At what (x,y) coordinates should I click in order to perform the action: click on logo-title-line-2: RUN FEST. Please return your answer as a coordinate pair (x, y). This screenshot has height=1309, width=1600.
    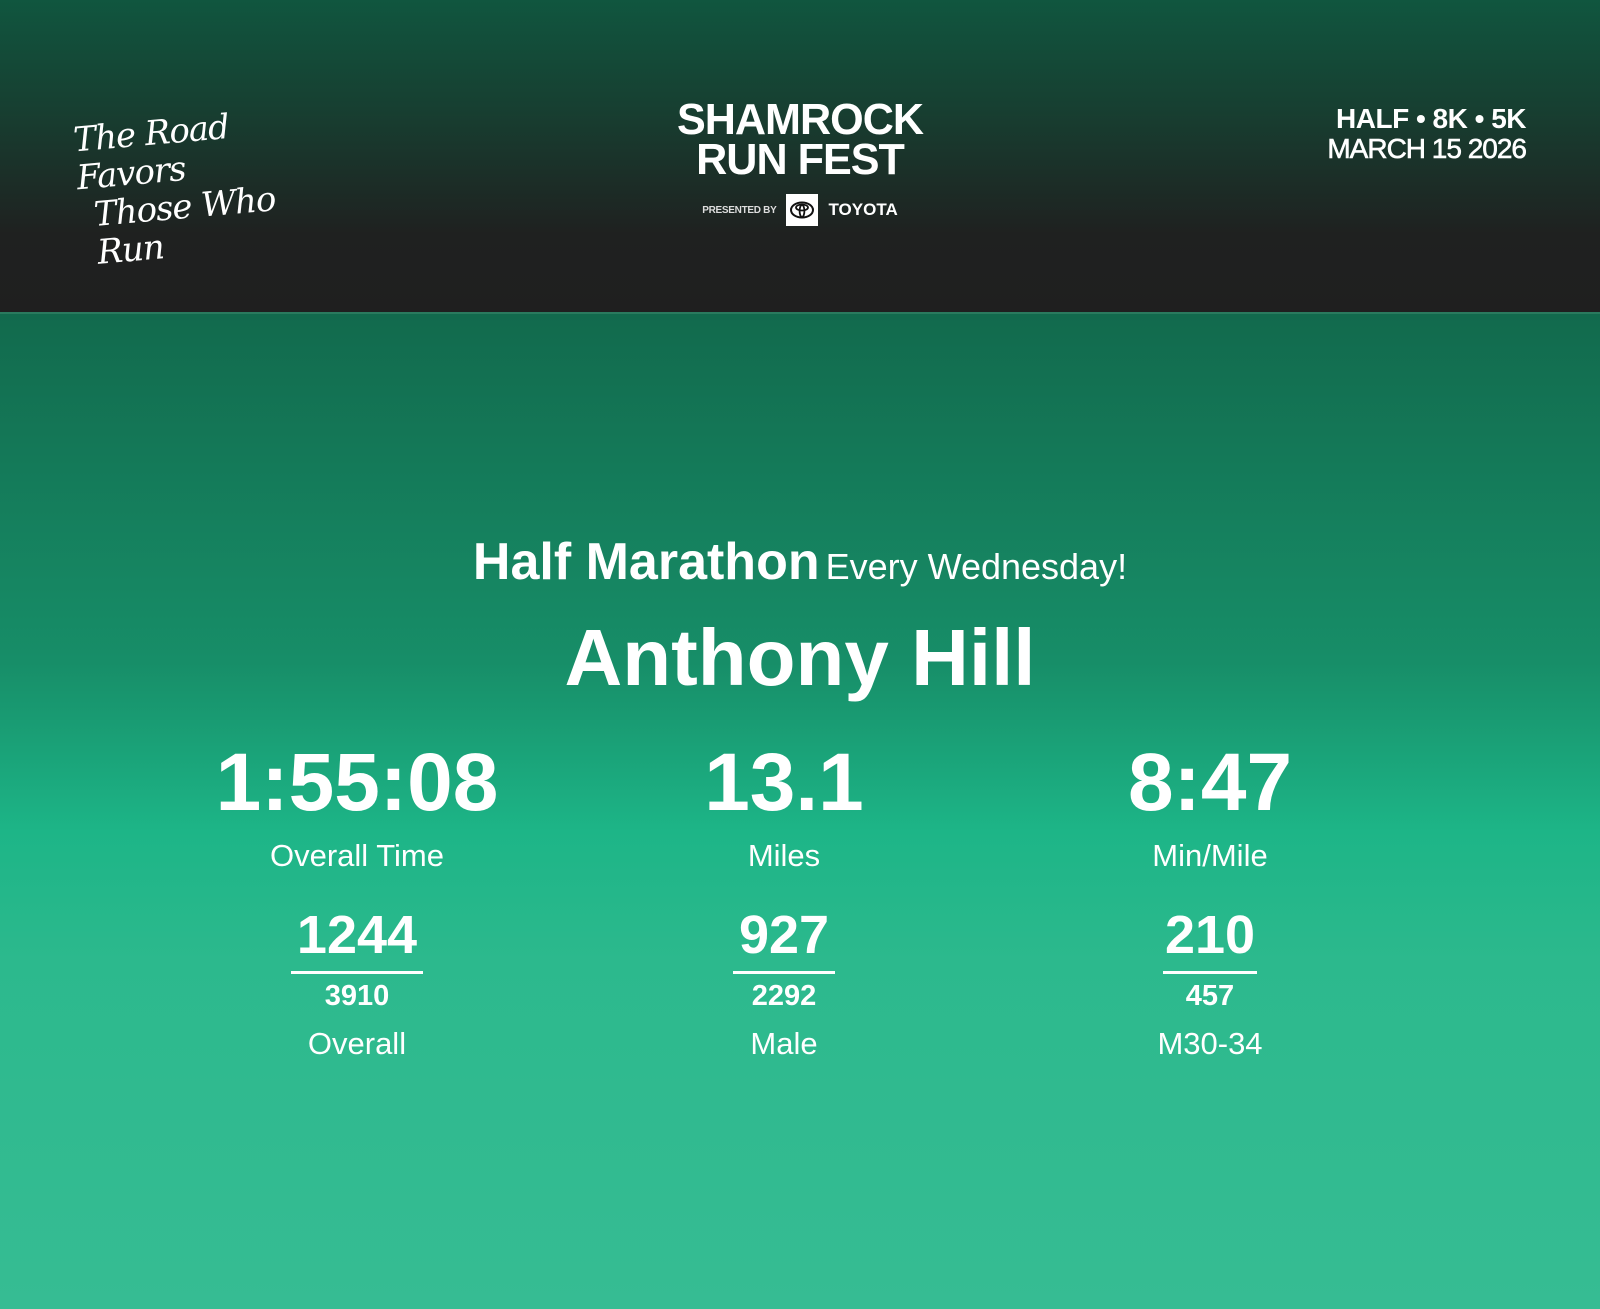
    Looking at the image, I should click on (800, 159).